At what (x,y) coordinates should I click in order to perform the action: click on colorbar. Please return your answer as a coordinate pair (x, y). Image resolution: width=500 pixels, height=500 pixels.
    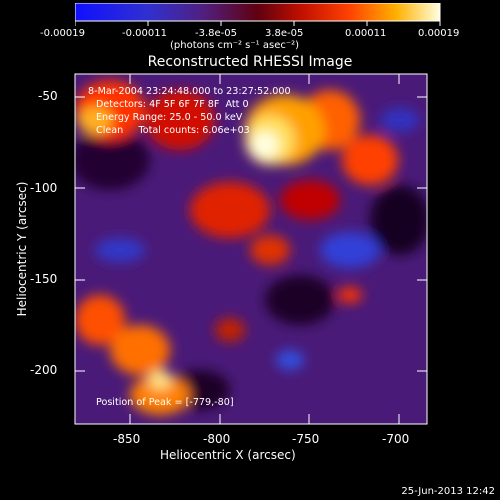
    Looking at the image, I should click on (258, 14).